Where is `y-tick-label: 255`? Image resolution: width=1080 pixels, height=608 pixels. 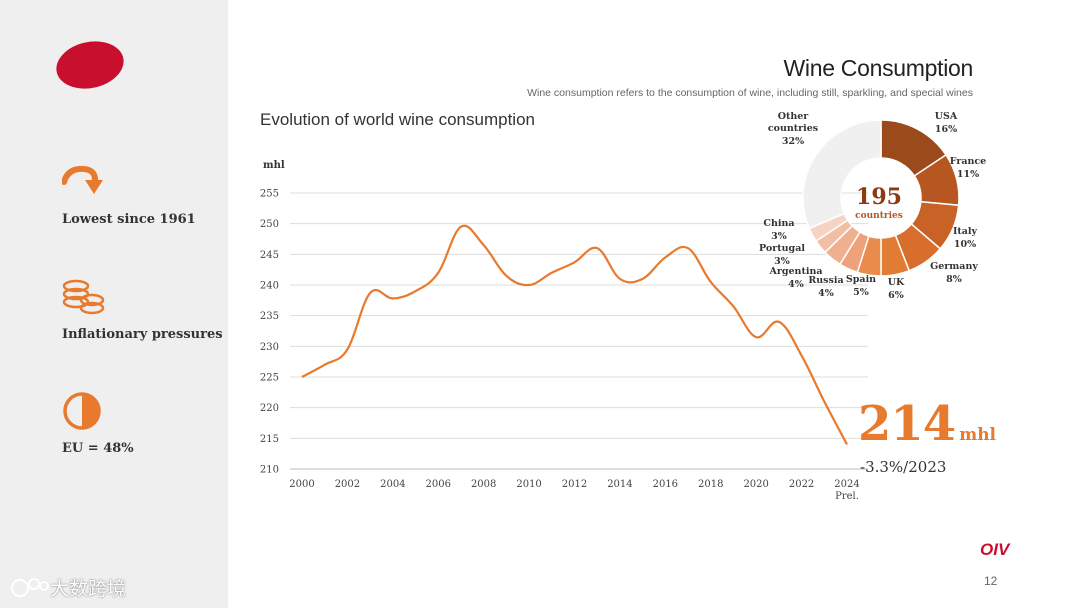
y-tick-label: 255 is located at coordinates (269, 194).